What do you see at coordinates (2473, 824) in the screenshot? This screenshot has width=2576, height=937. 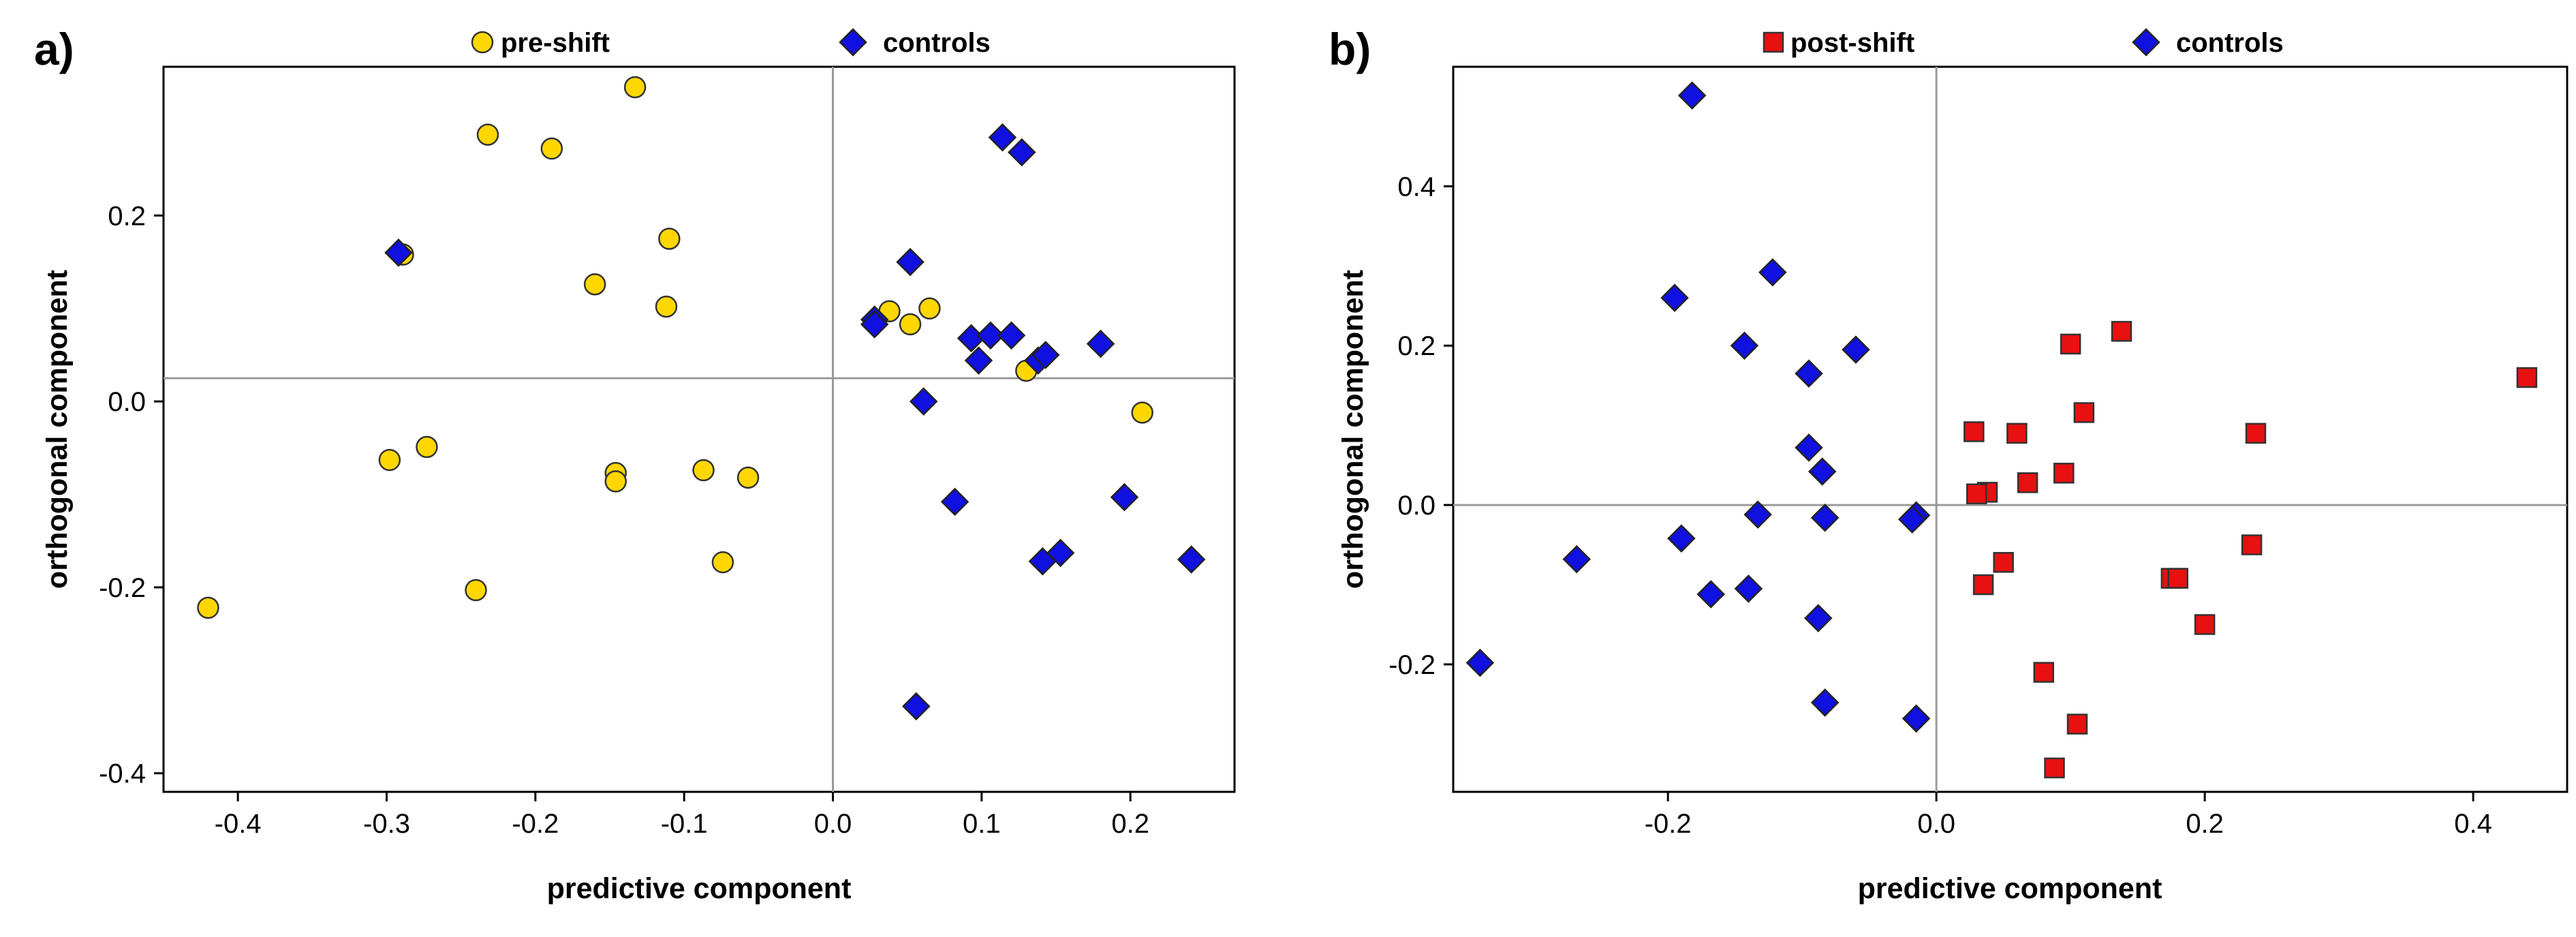 I see `panel-b-x-tick-label: 0.4` at bounding box center [2473, 824].